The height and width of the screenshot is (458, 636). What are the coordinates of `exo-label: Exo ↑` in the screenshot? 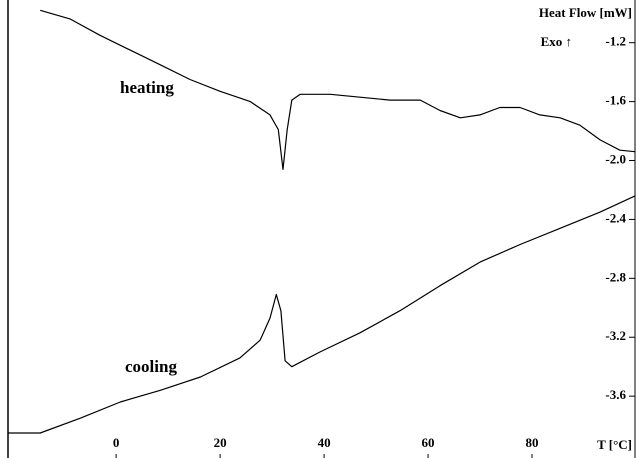 It's located at (556, 41).